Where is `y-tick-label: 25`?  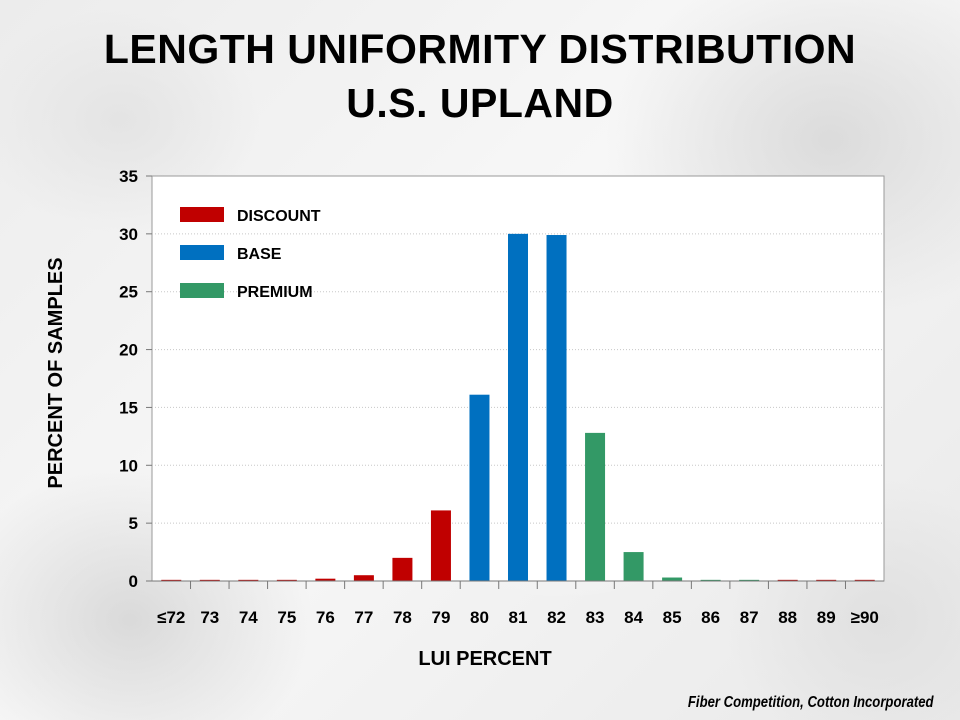 y-tick-label: 25 is located at coordinates (128, 292).